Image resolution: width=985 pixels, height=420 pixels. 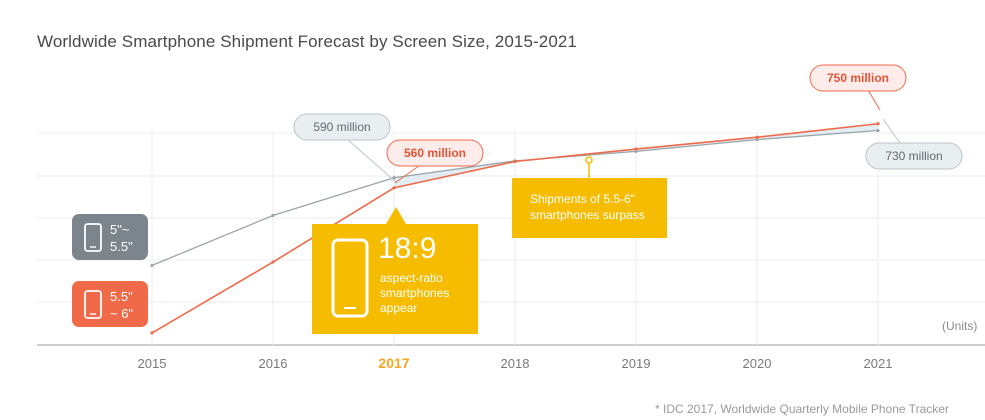 What do you see at coordinates (435, 161) in the screenshot?
I see `annotation-560-million: 560 million` at bounding box center [435, 161].